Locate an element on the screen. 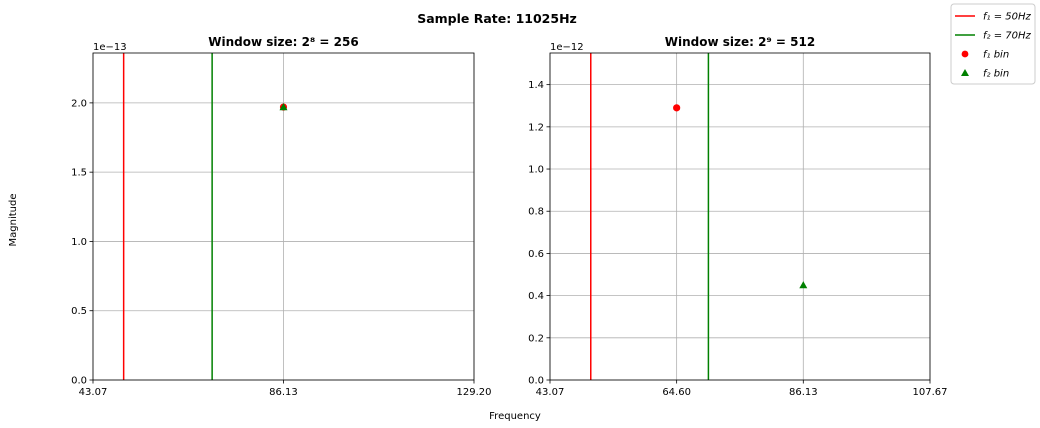 This screenshot has height=428, width=1040. y-scale-label: 1e−12 is located at coordinates (567, 47).